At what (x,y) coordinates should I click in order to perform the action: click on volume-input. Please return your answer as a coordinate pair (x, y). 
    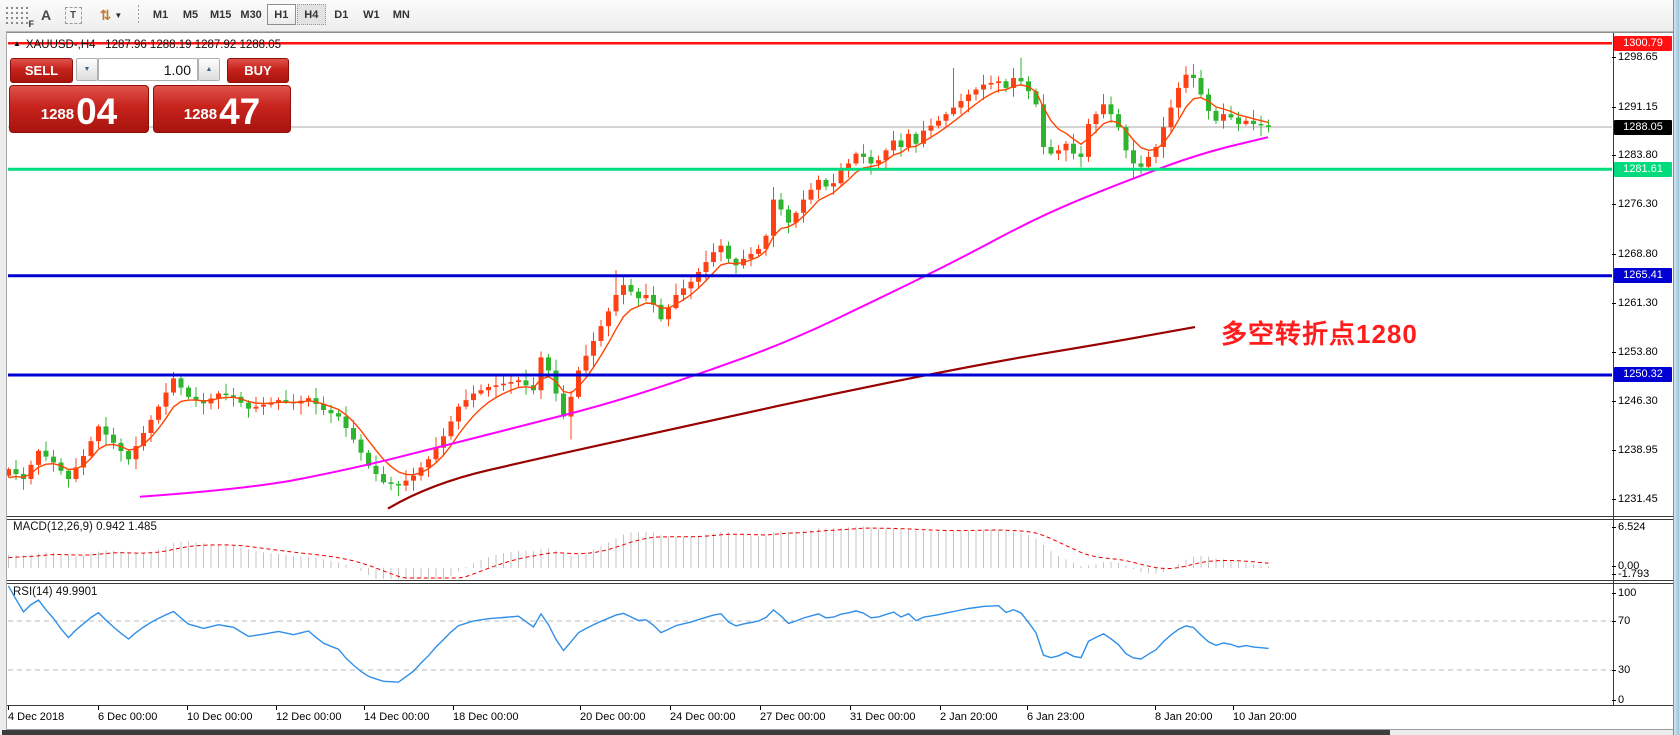
    Looking at the image, I should click on (148, 69).